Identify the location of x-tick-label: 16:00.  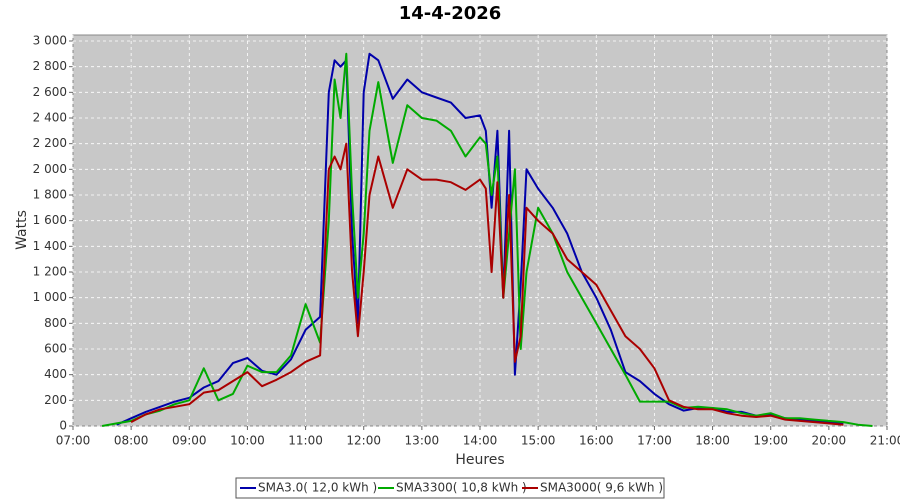
(596, 441).